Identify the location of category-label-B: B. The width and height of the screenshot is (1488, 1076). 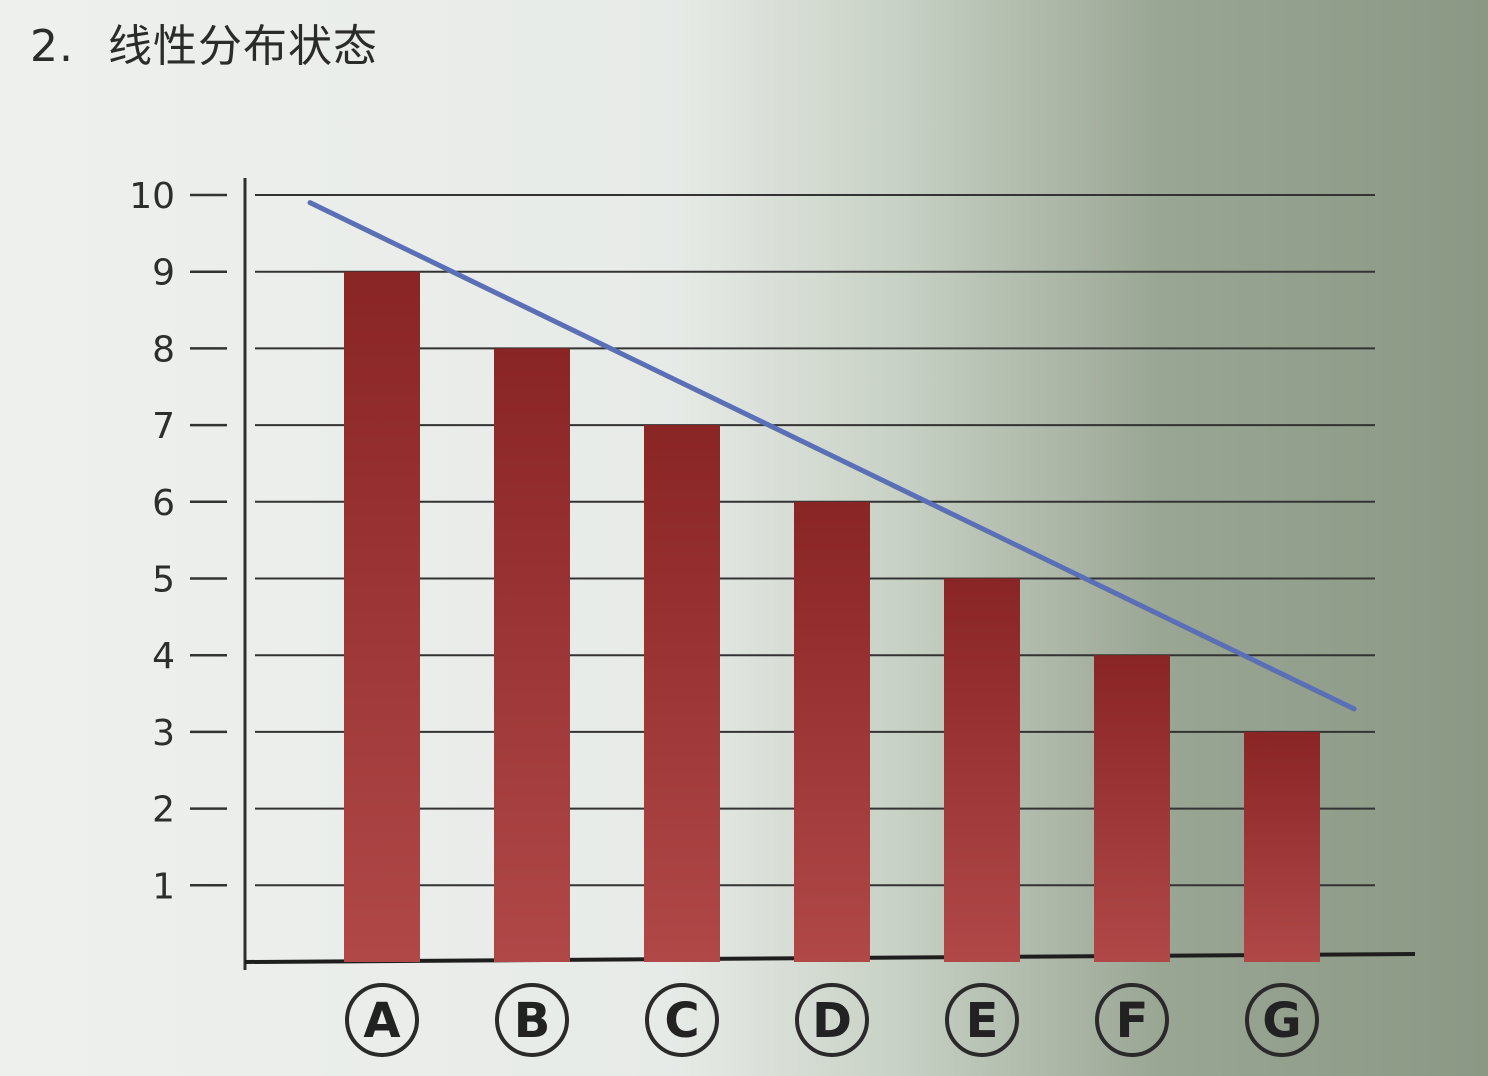
(532, 1021).